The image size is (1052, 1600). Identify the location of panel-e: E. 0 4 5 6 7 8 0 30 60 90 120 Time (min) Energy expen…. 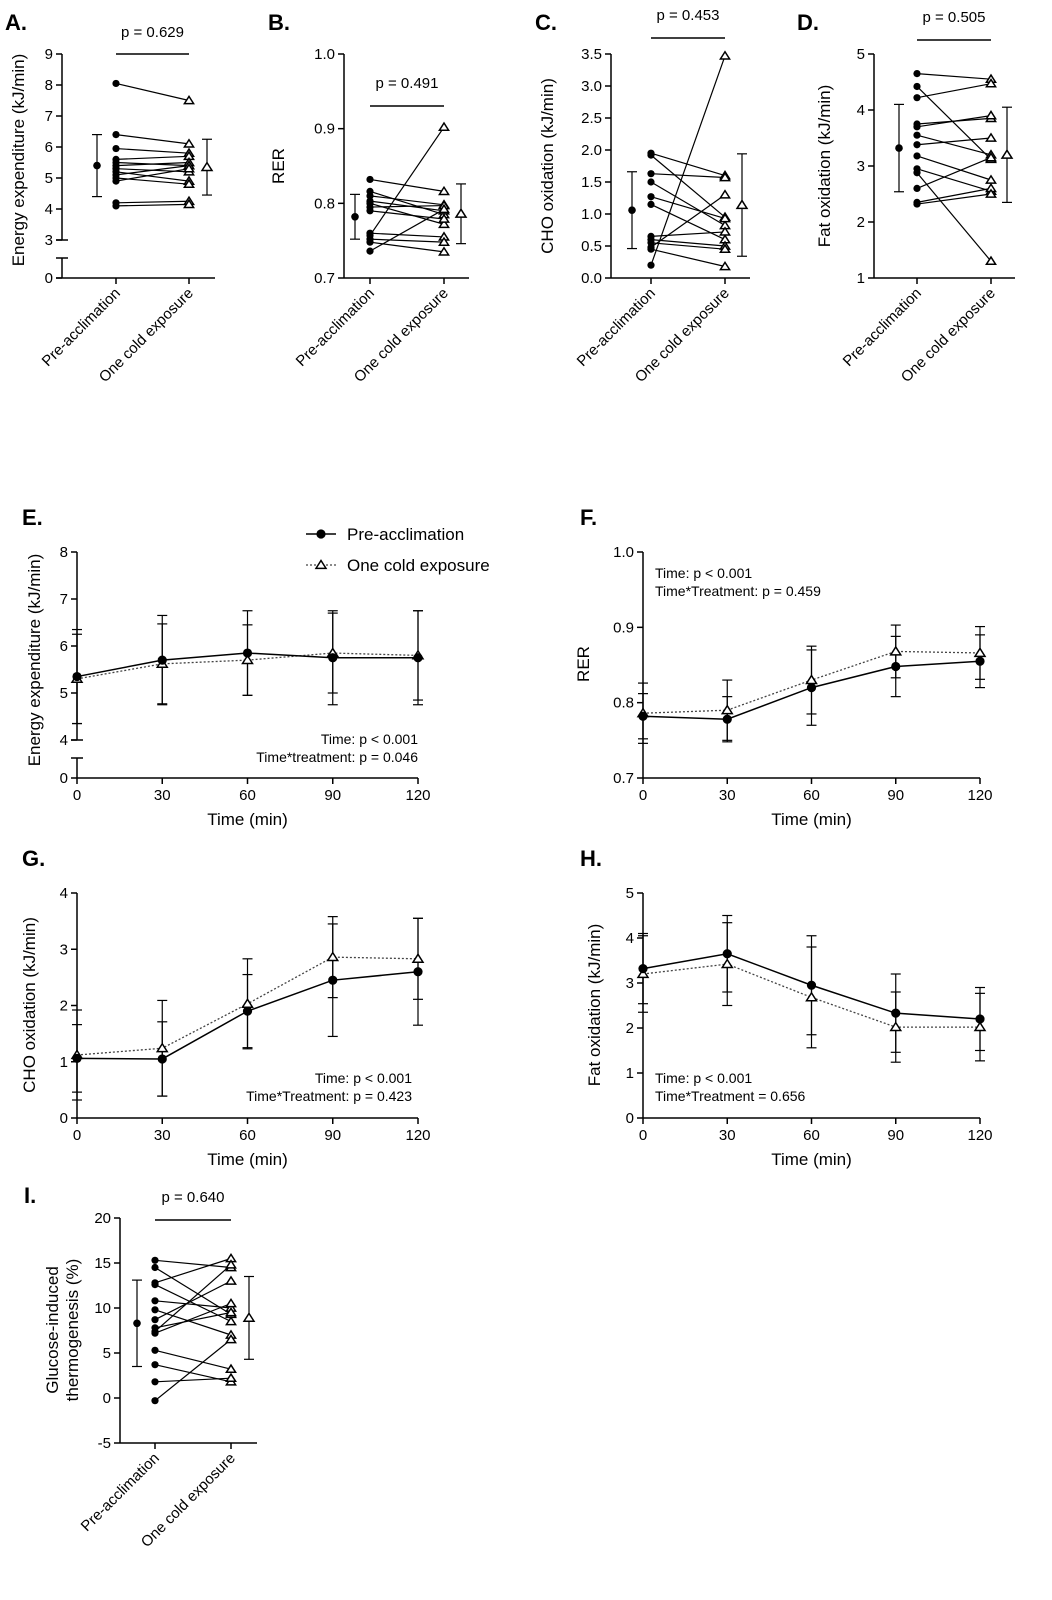
(226, 667).